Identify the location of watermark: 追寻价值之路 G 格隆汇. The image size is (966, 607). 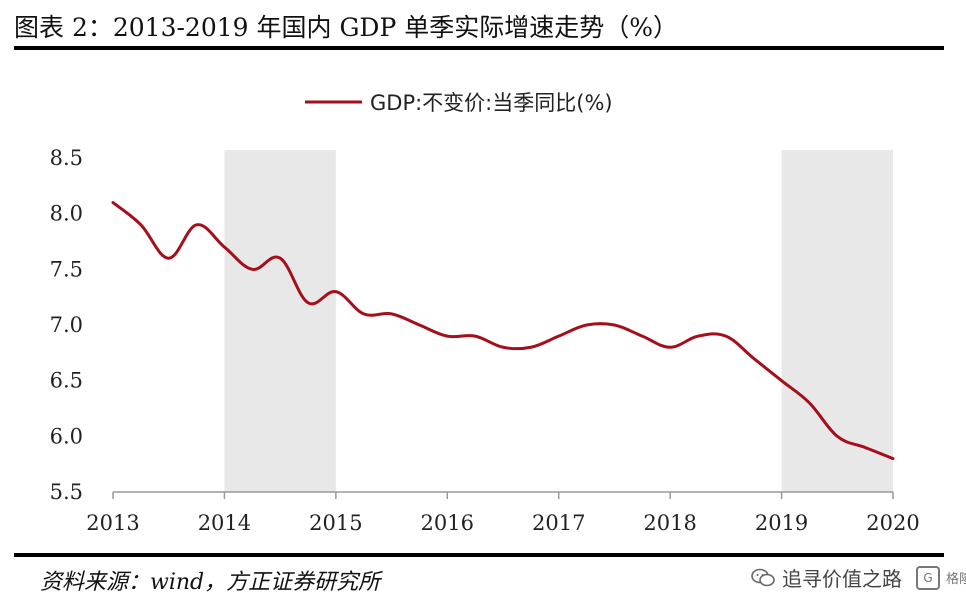
(858, 577).